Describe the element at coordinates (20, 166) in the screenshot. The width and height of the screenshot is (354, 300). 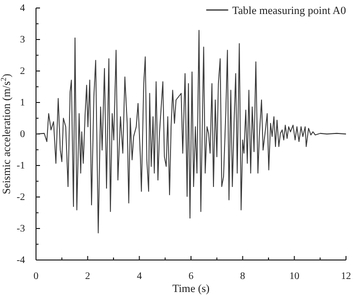
I see `y-tick-label: -1` at that location.